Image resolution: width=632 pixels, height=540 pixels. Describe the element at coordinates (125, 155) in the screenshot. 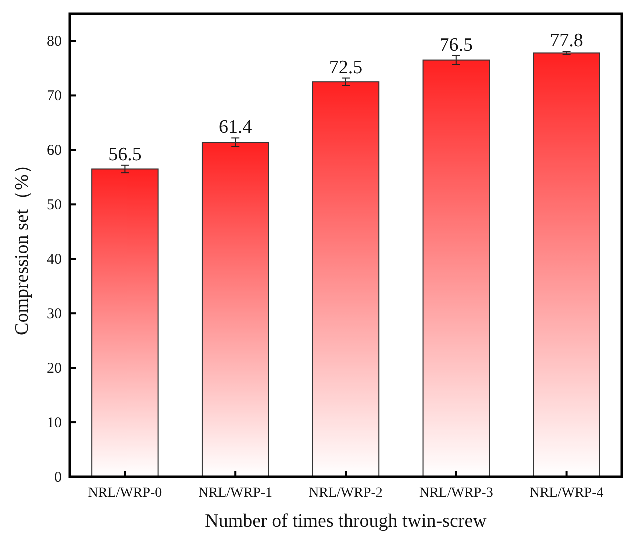

I see `data-label: 56.5` at that location.